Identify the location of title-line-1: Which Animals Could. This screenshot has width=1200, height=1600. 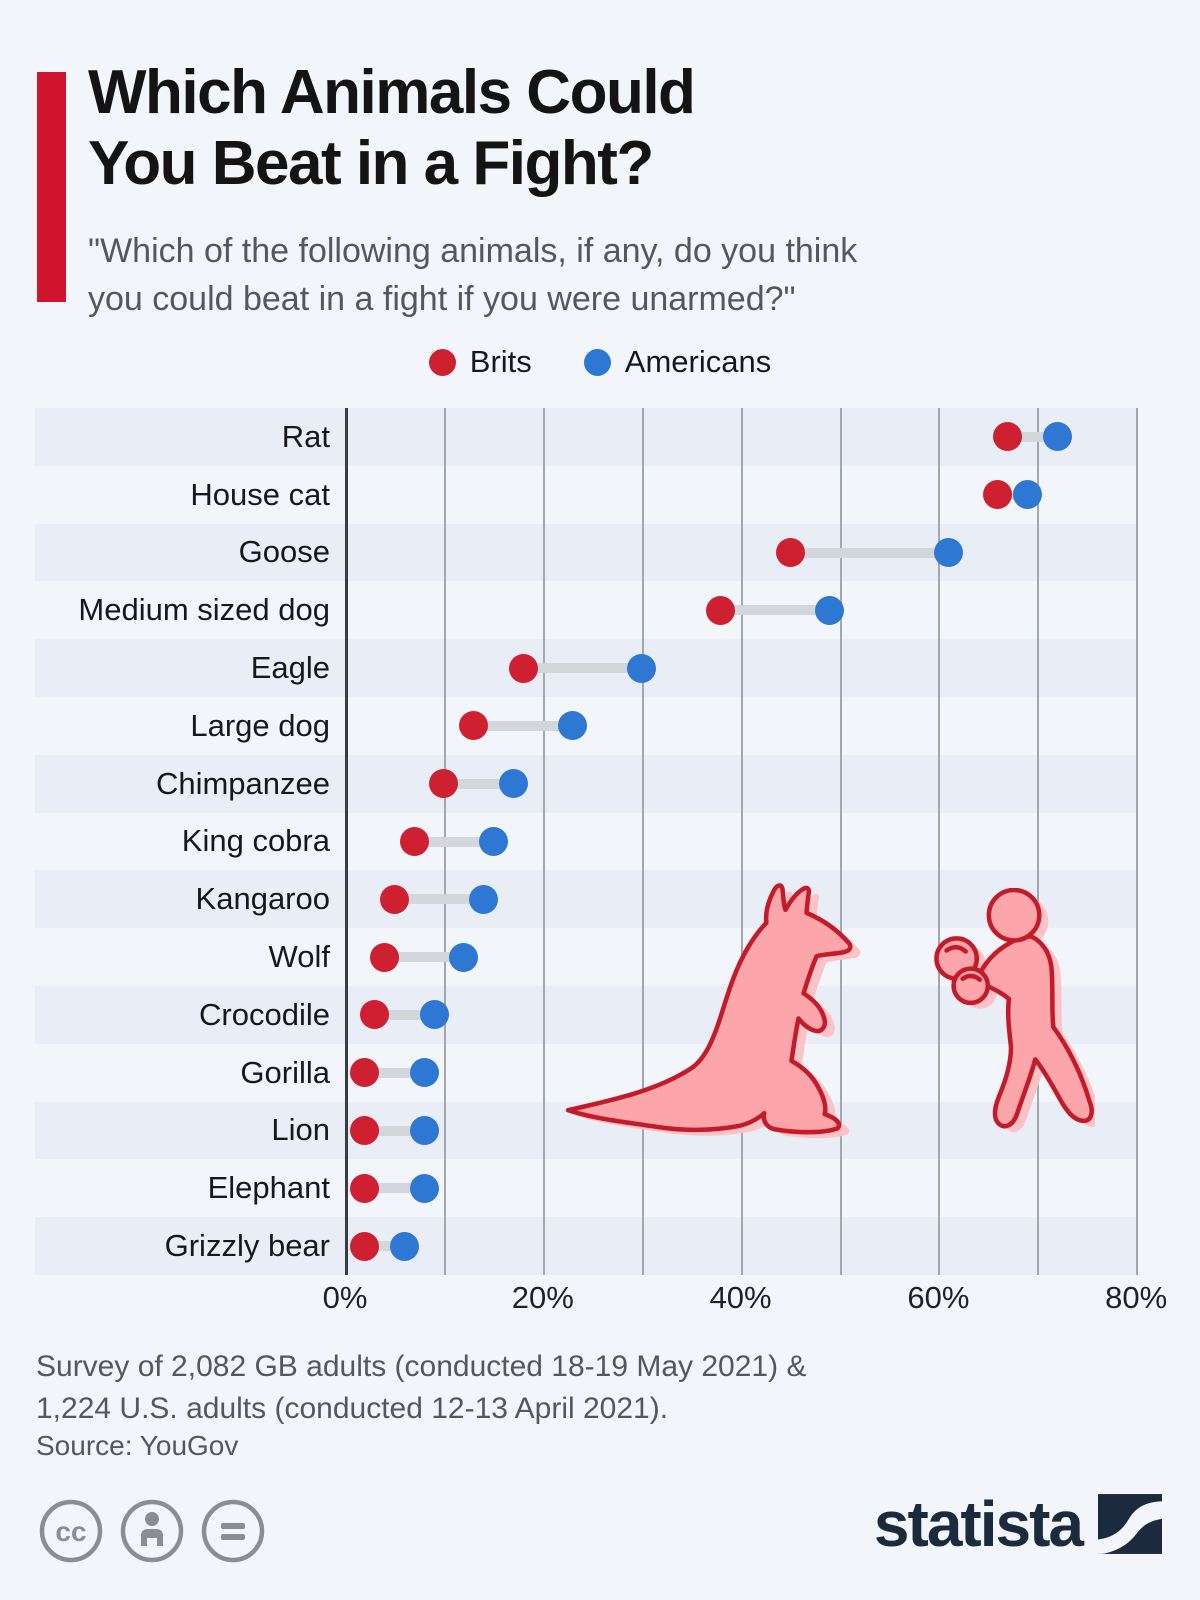
(392, 92).